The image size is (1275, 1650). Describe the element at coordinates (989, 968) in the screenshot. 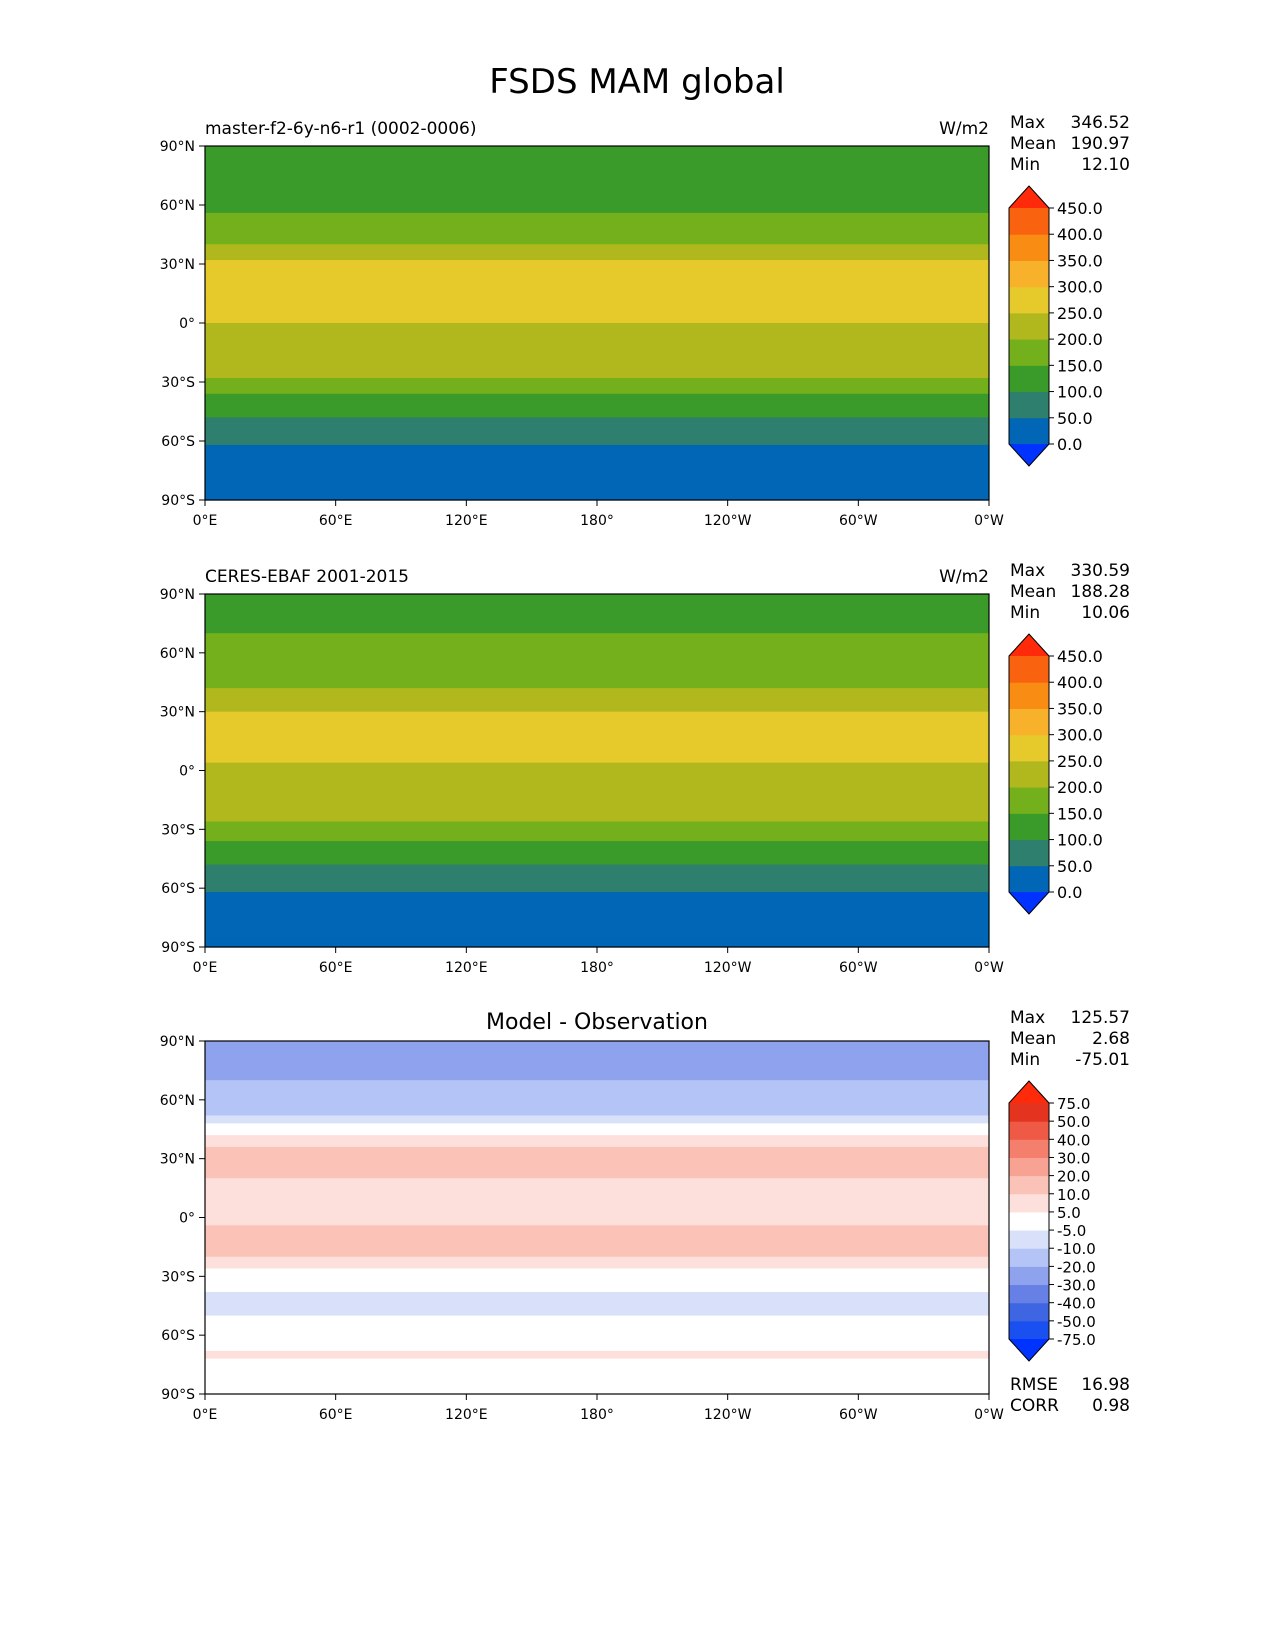

I see `x-tick-label: 0°W` at that location.